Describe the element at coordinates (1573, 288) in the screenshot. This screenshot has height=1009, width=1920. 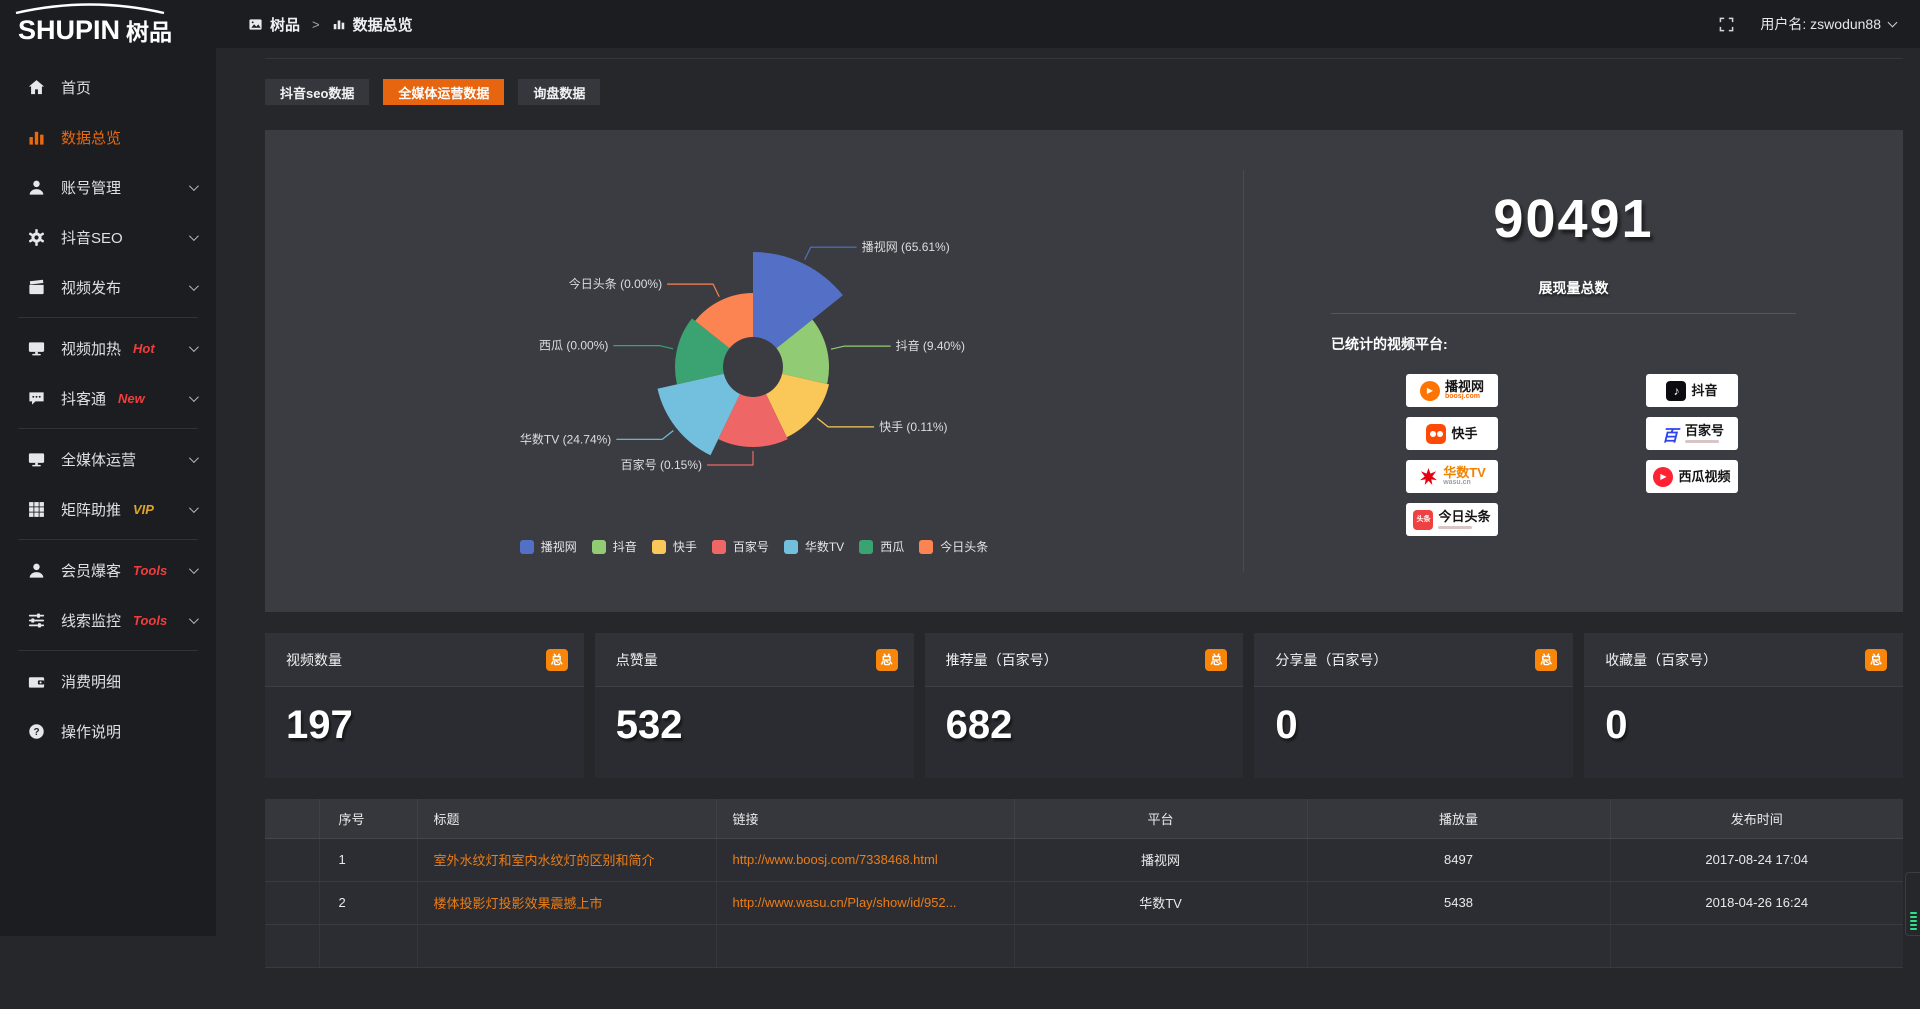
I see `total-impressions-label: 展现量总数` at that location.